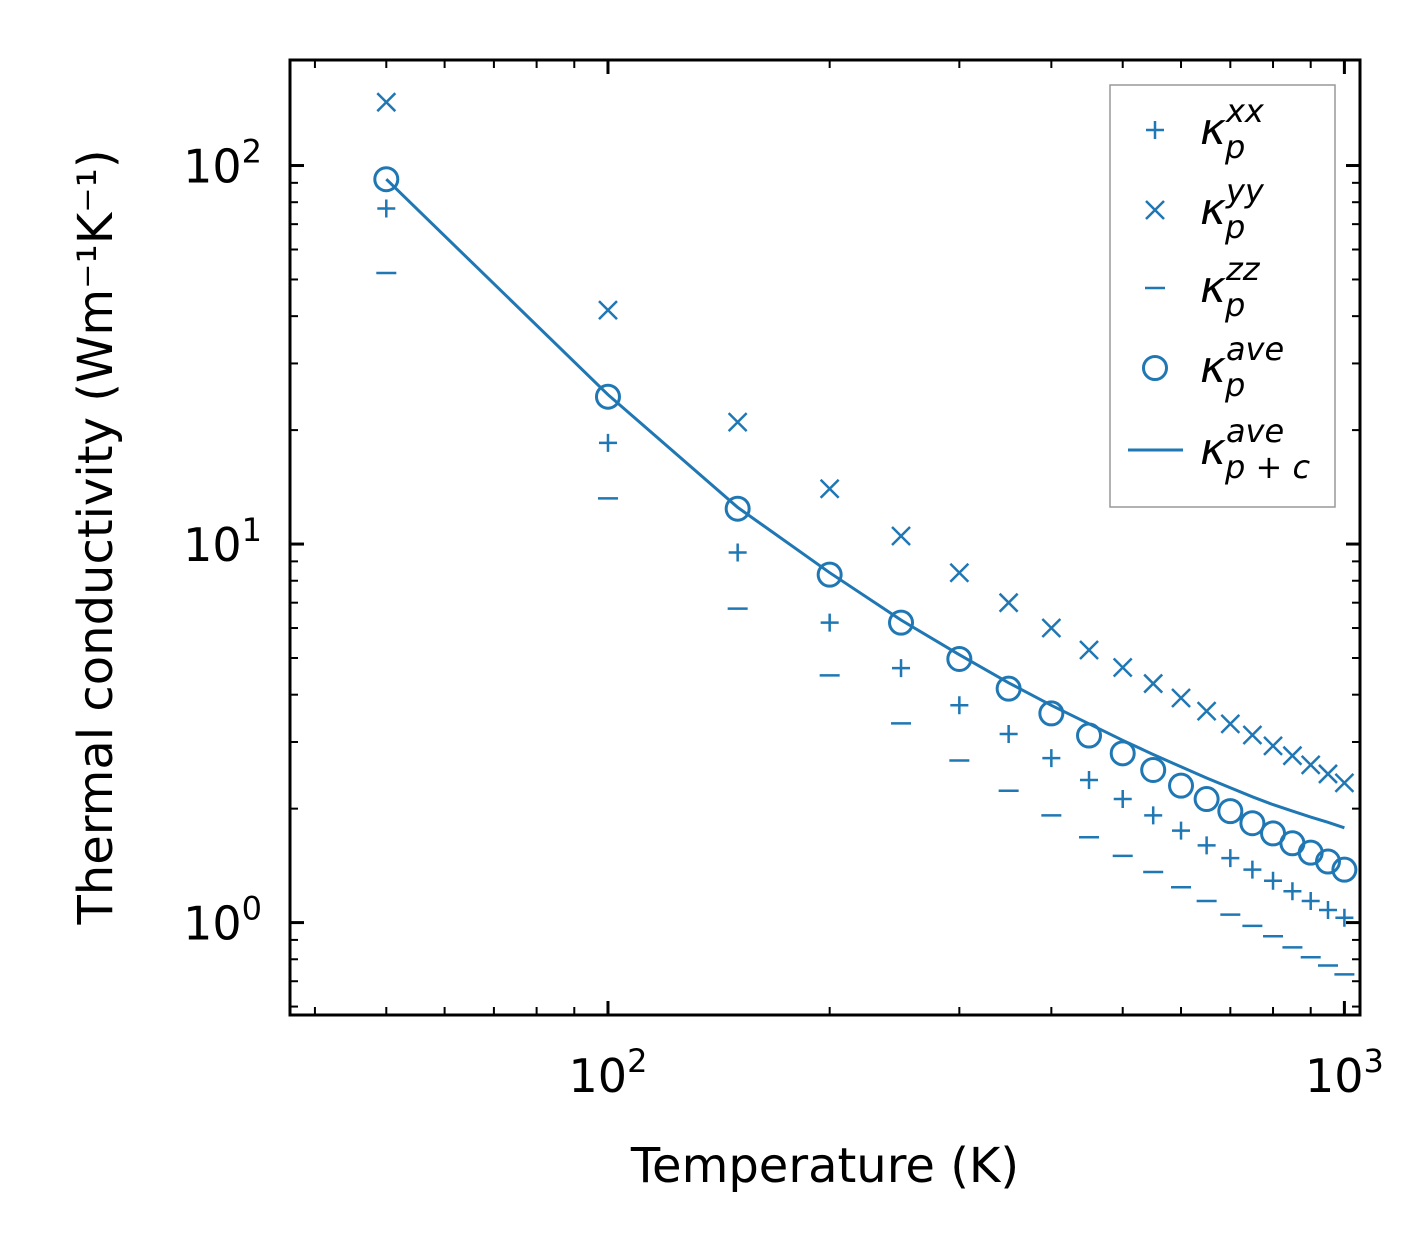  I want to click on y-tick-label: 10², so click(222, 163).